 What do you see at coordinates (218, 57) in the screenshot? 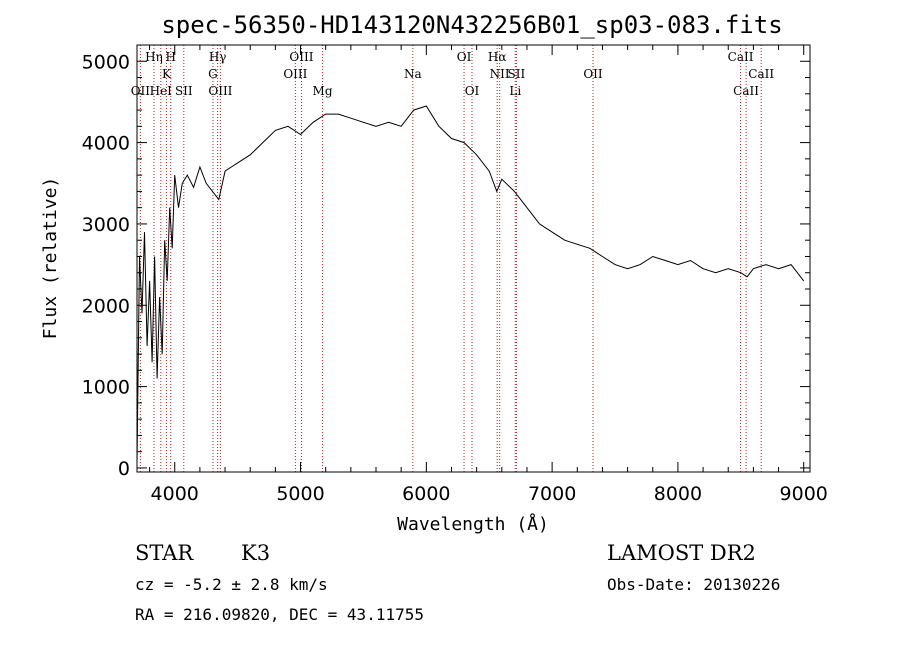
I see `line-marker-label: Hγ` at bounding box center [218, 57].